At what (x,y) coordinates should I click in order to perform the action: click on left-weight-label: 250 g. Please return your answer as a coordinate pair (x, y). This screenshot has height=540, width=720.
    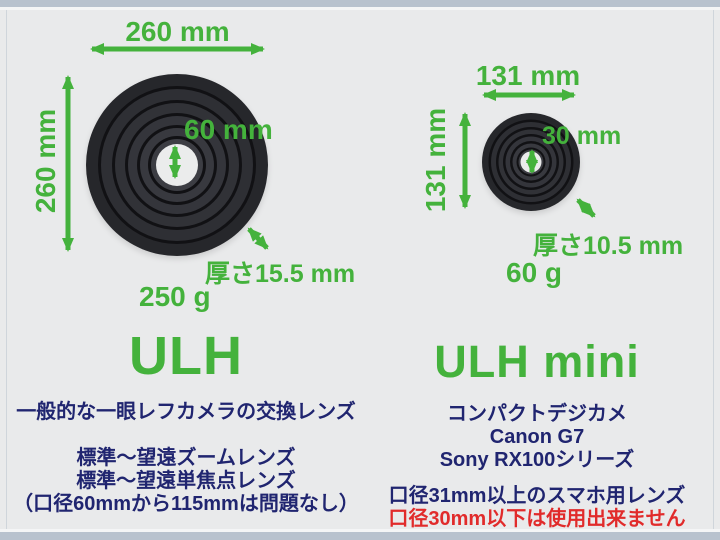
    Looking at the image, I should click on (175, 296).